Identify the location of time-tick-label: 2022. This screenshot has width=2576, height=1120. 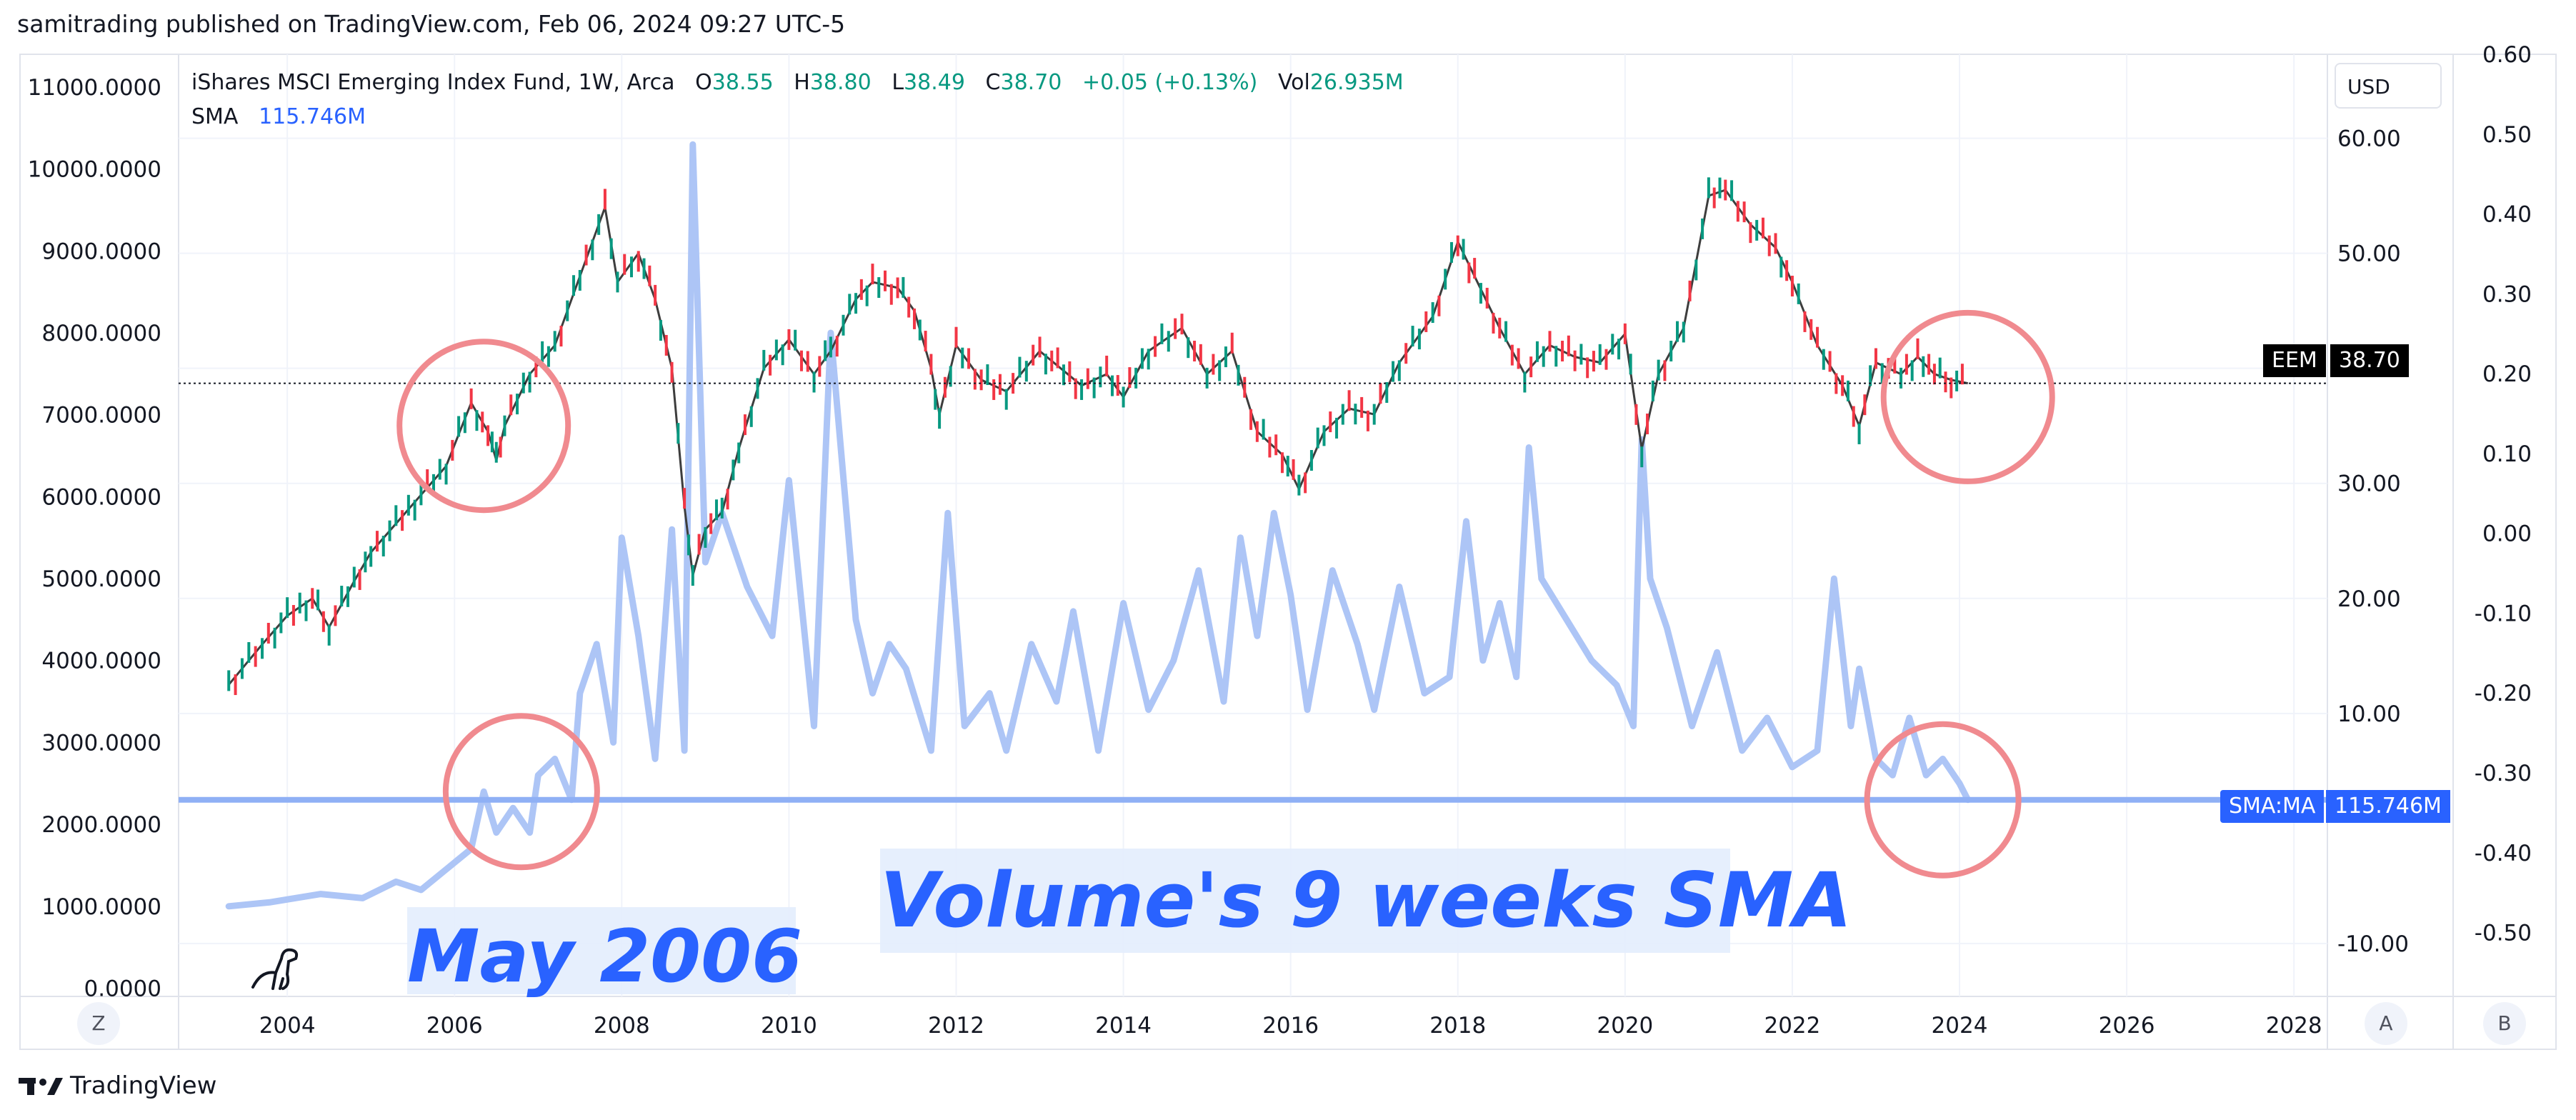
(1792, 1026).